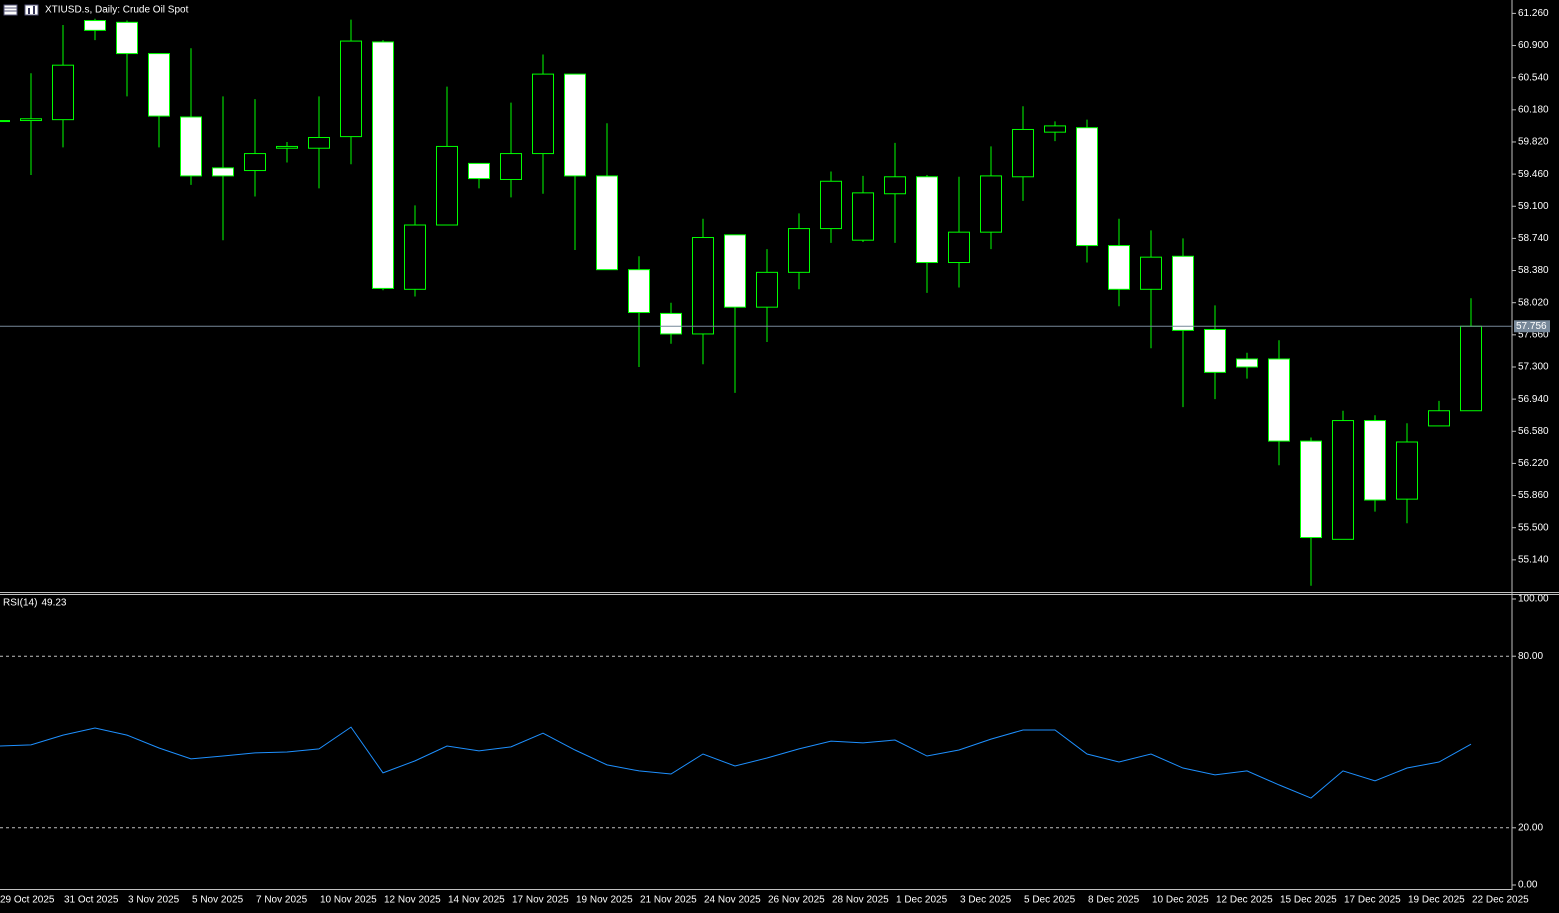 The image size is (1559, 913). I want to click on x-tick-label: 28 Nov 2025, so click(860, 900).